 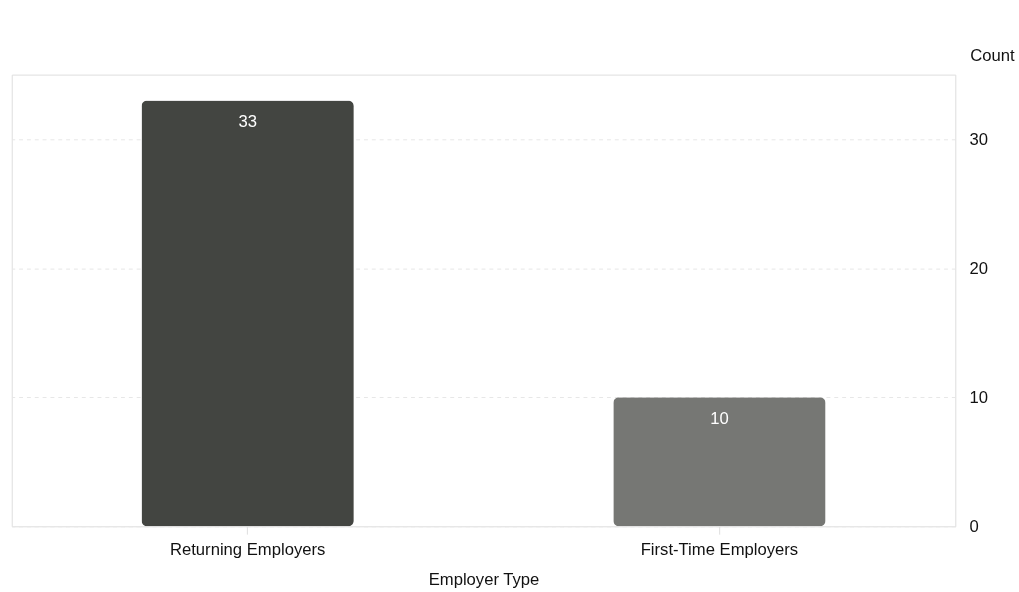 What do you see at coordinates (247, 121) in the screenshot?
I see `data-label: 33` at bounding box center [247, 121].